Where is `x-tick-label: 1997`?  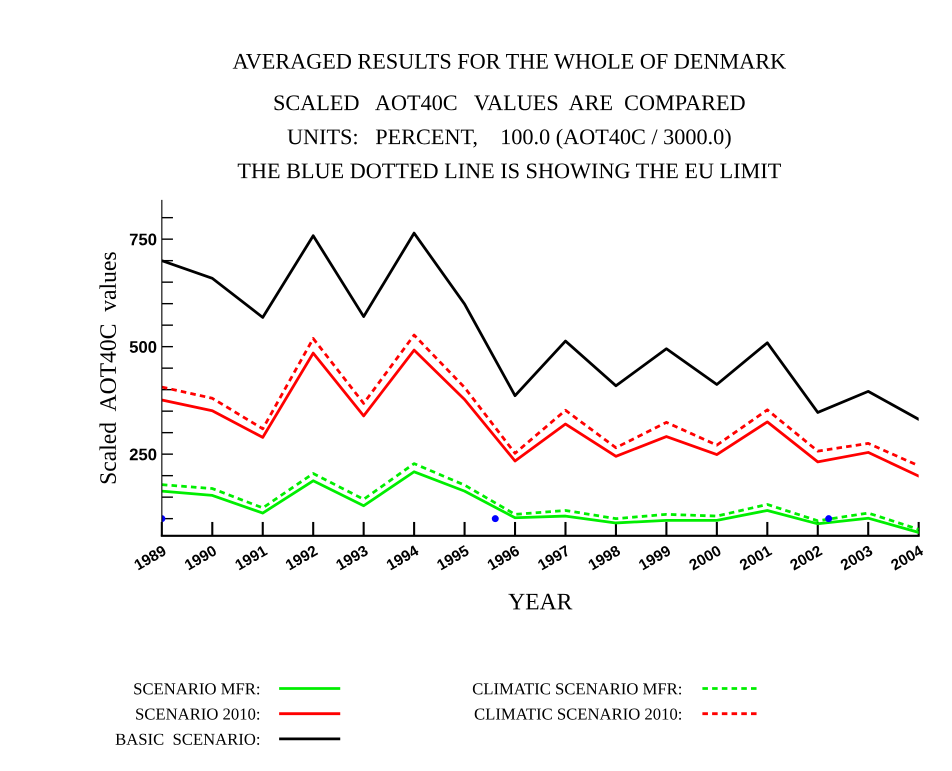
x-tick-label: 1997 is located at coordinates (554, 557).